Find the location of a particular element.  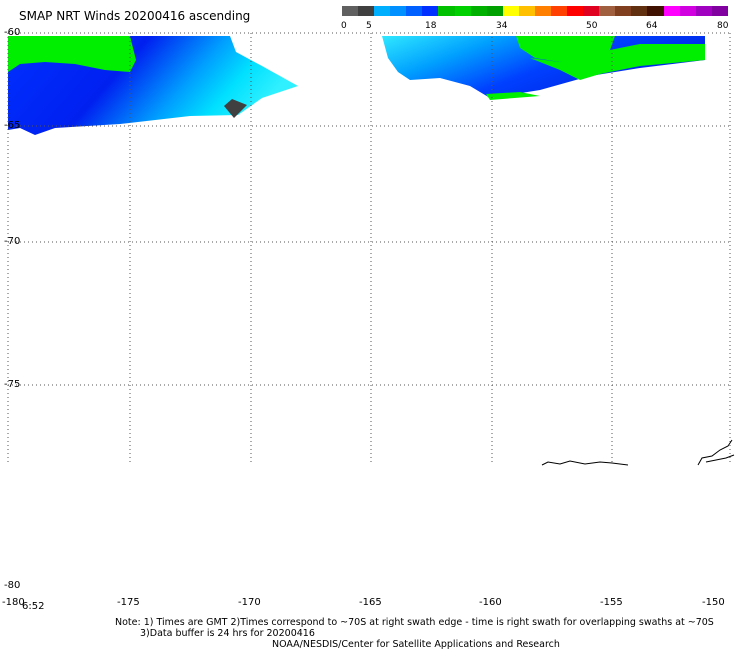

lat-label-60: -60 is located at coordinates (12, 32).